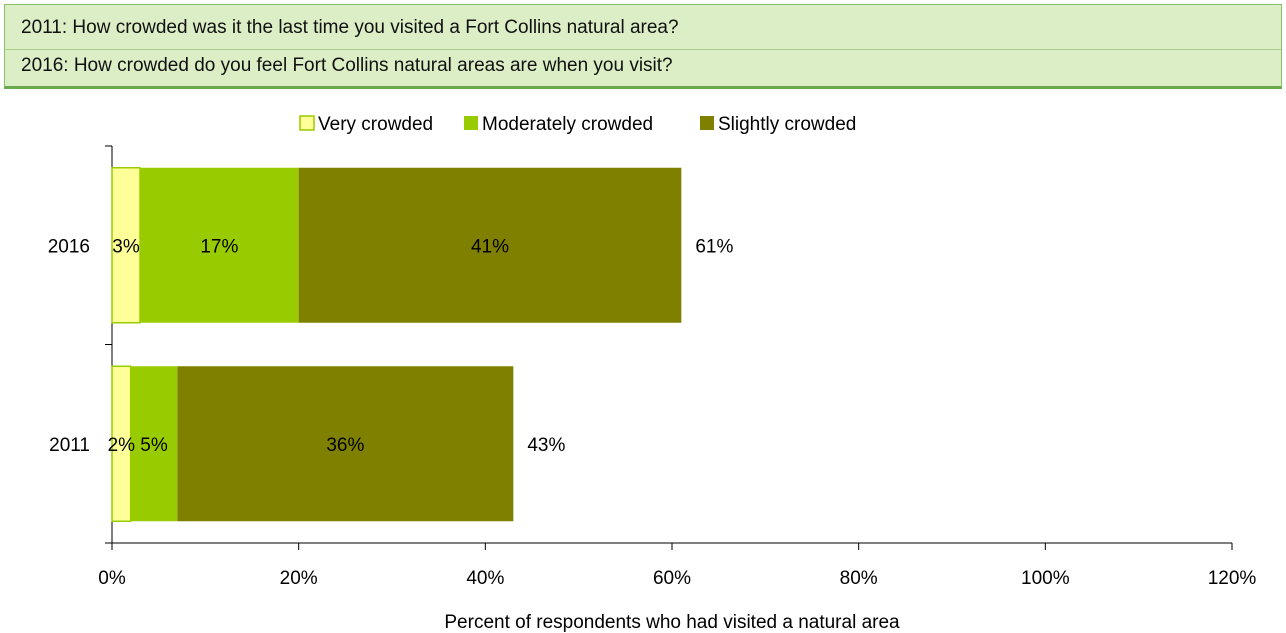 The width and height of the screenshot is (1286, 633). What do you see at coordinates (122, 445) in the screenshot?
I see `data-label-very-crowded-2011: 2%` at bounding box center [122, 445].